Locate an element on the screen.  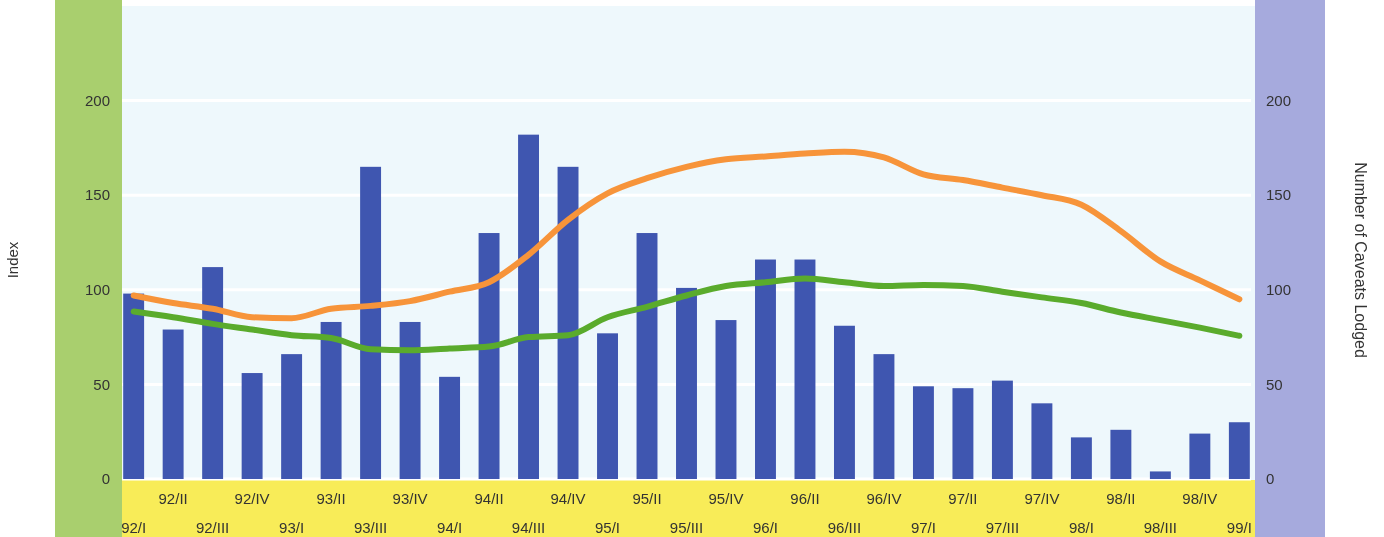
x-tick-label: 94/II is located at coordinates (489, 499).